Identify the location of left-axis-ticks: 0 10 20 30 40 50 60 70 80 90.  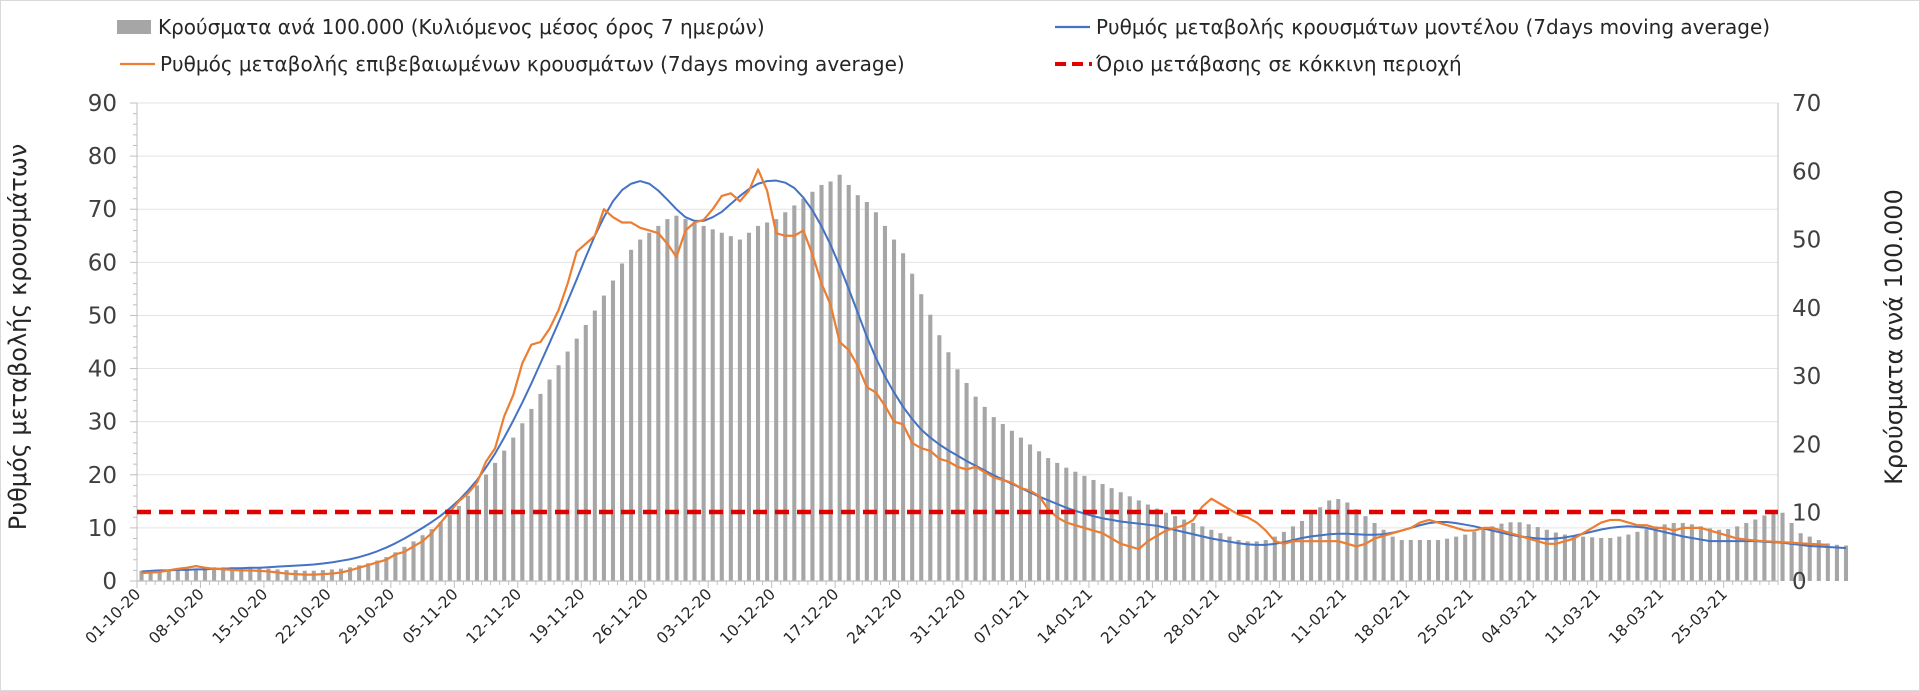
(102, 343).